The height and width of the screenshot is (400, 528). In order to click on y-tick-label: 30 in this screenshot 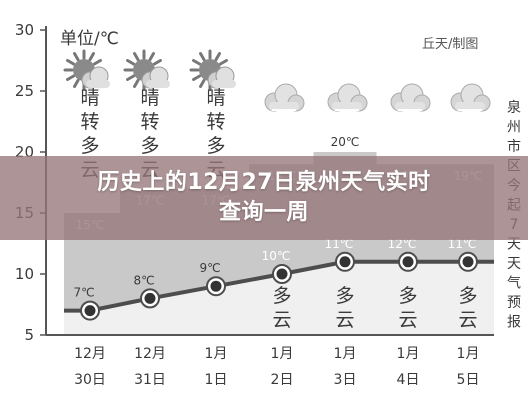, I will do `click(24, 30)`.